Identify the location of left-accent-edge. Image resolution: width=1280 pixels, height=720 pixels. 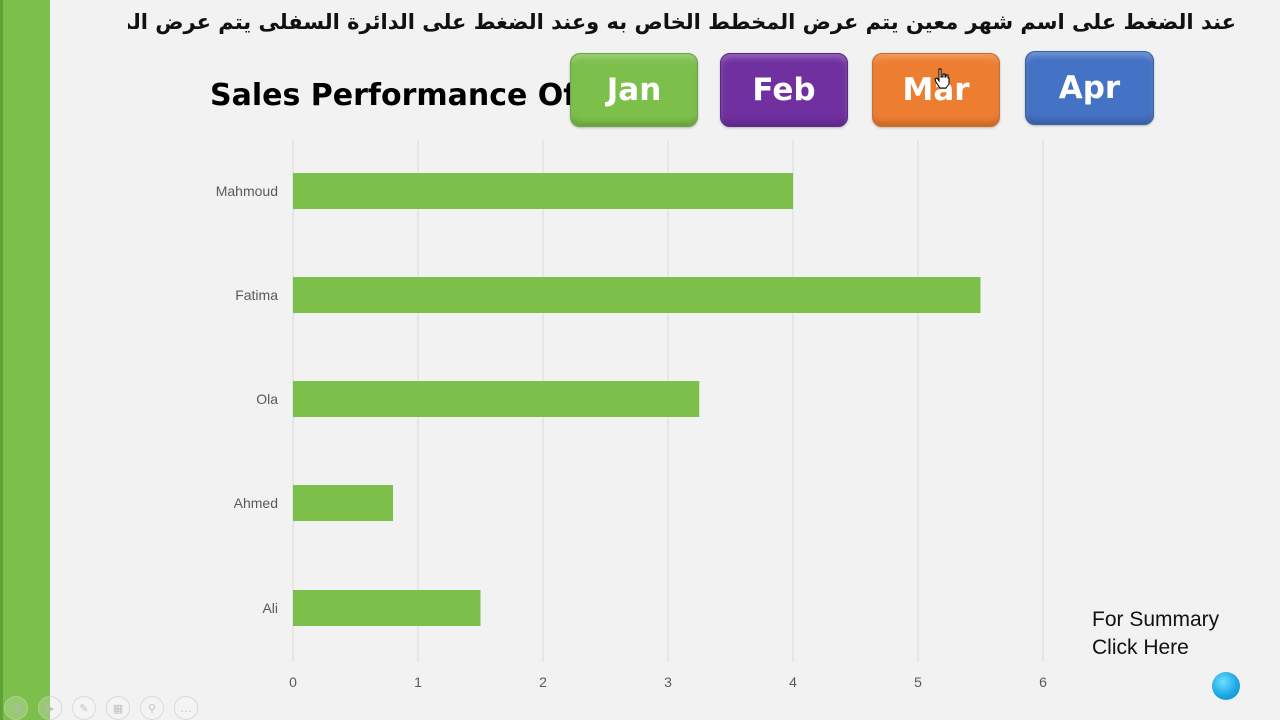
(1, 360).